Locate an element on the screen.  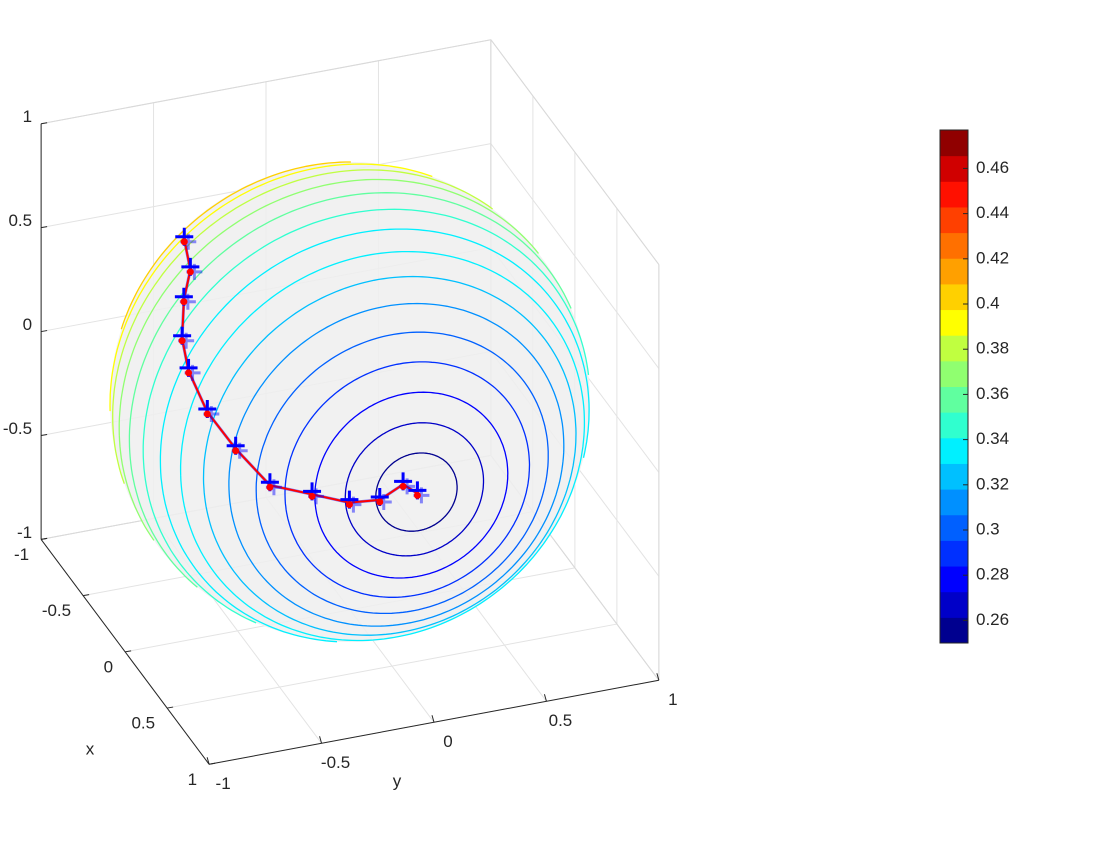
x-tick-label: 1 is located at coordinates (192, 779).